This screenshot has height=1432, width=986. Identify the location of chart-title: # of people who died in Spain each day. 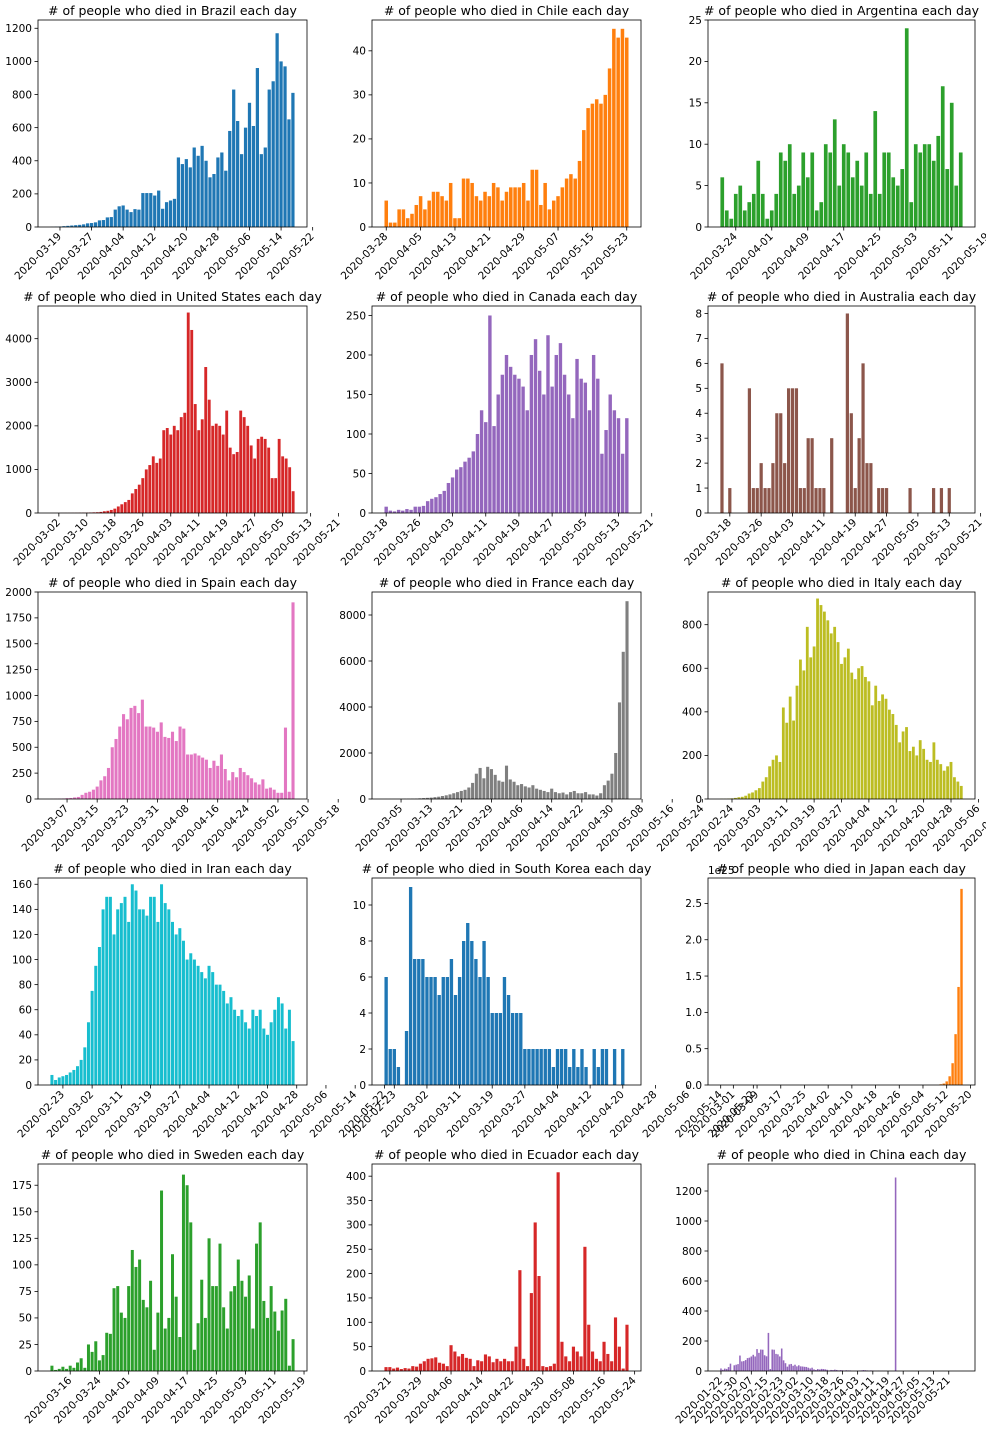
(173, 582).